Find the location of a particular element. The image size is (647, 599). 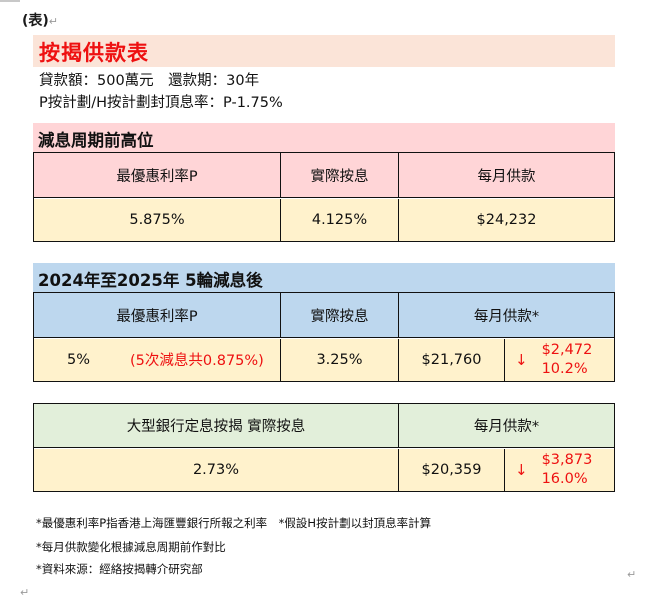

cell-prime-rate: 5.875% is located at coordinates (157, 219).